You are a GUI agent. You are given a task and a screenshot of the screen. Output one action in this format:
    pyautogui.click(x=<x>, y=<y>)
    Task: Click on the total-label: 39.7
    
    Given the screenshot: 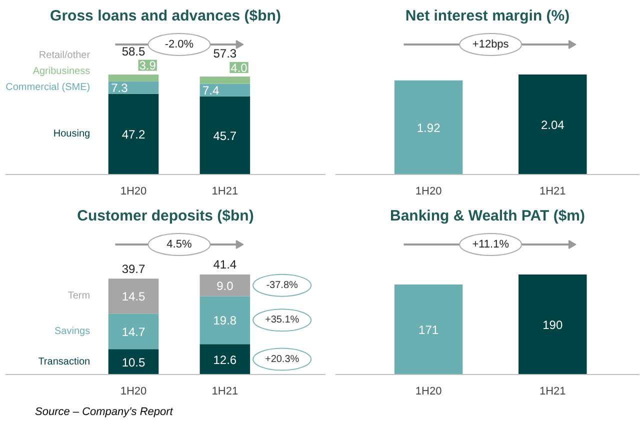 What is the action you would take?
    pyautogui.click(x=134, y=269)
    